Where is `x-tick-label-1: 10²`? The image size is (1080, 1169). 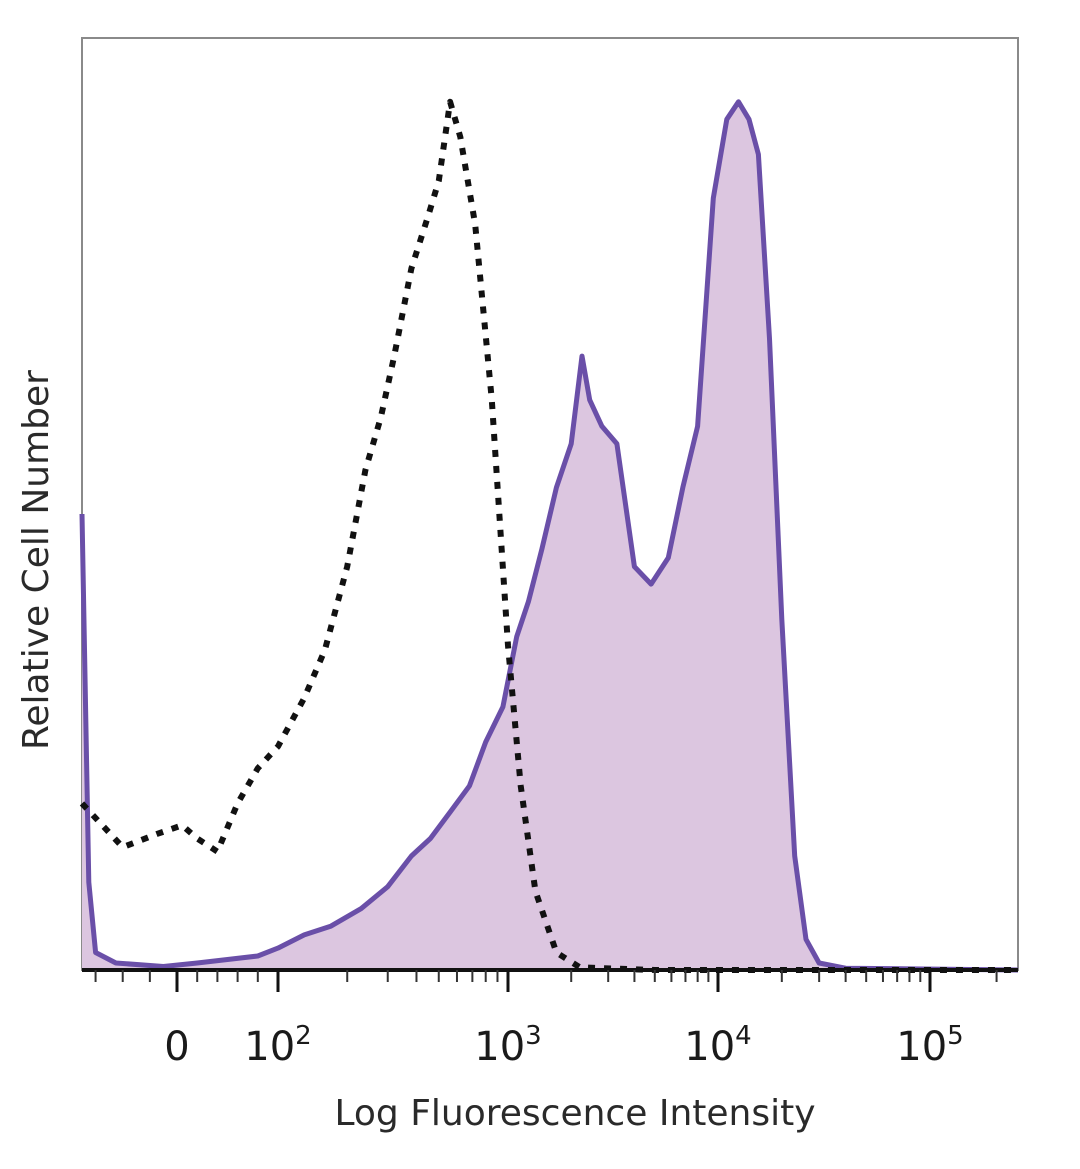 x-tick-label-1: 10² is located at coordinates (277, 1045).